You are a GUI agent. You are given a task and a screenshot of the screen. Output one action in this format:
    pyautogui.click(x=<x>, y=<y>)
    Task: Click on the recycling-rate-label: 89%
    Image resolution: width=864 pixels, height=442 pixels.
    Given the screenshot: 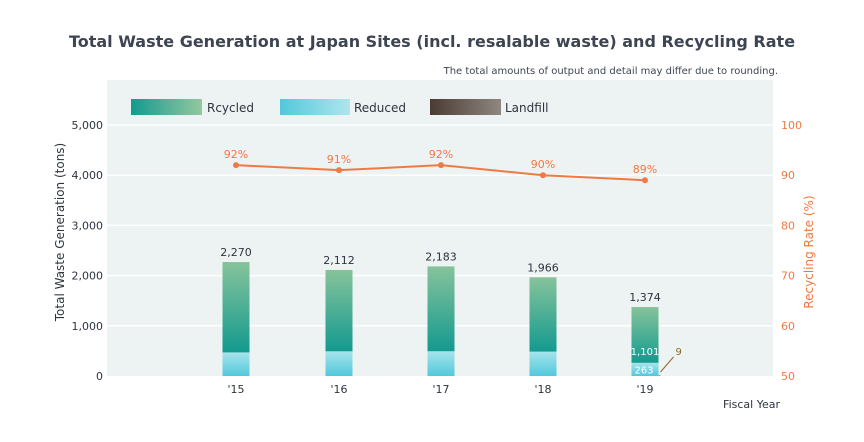 What is the action you would take?
    pyautogui.click(x=645, y=169)
    